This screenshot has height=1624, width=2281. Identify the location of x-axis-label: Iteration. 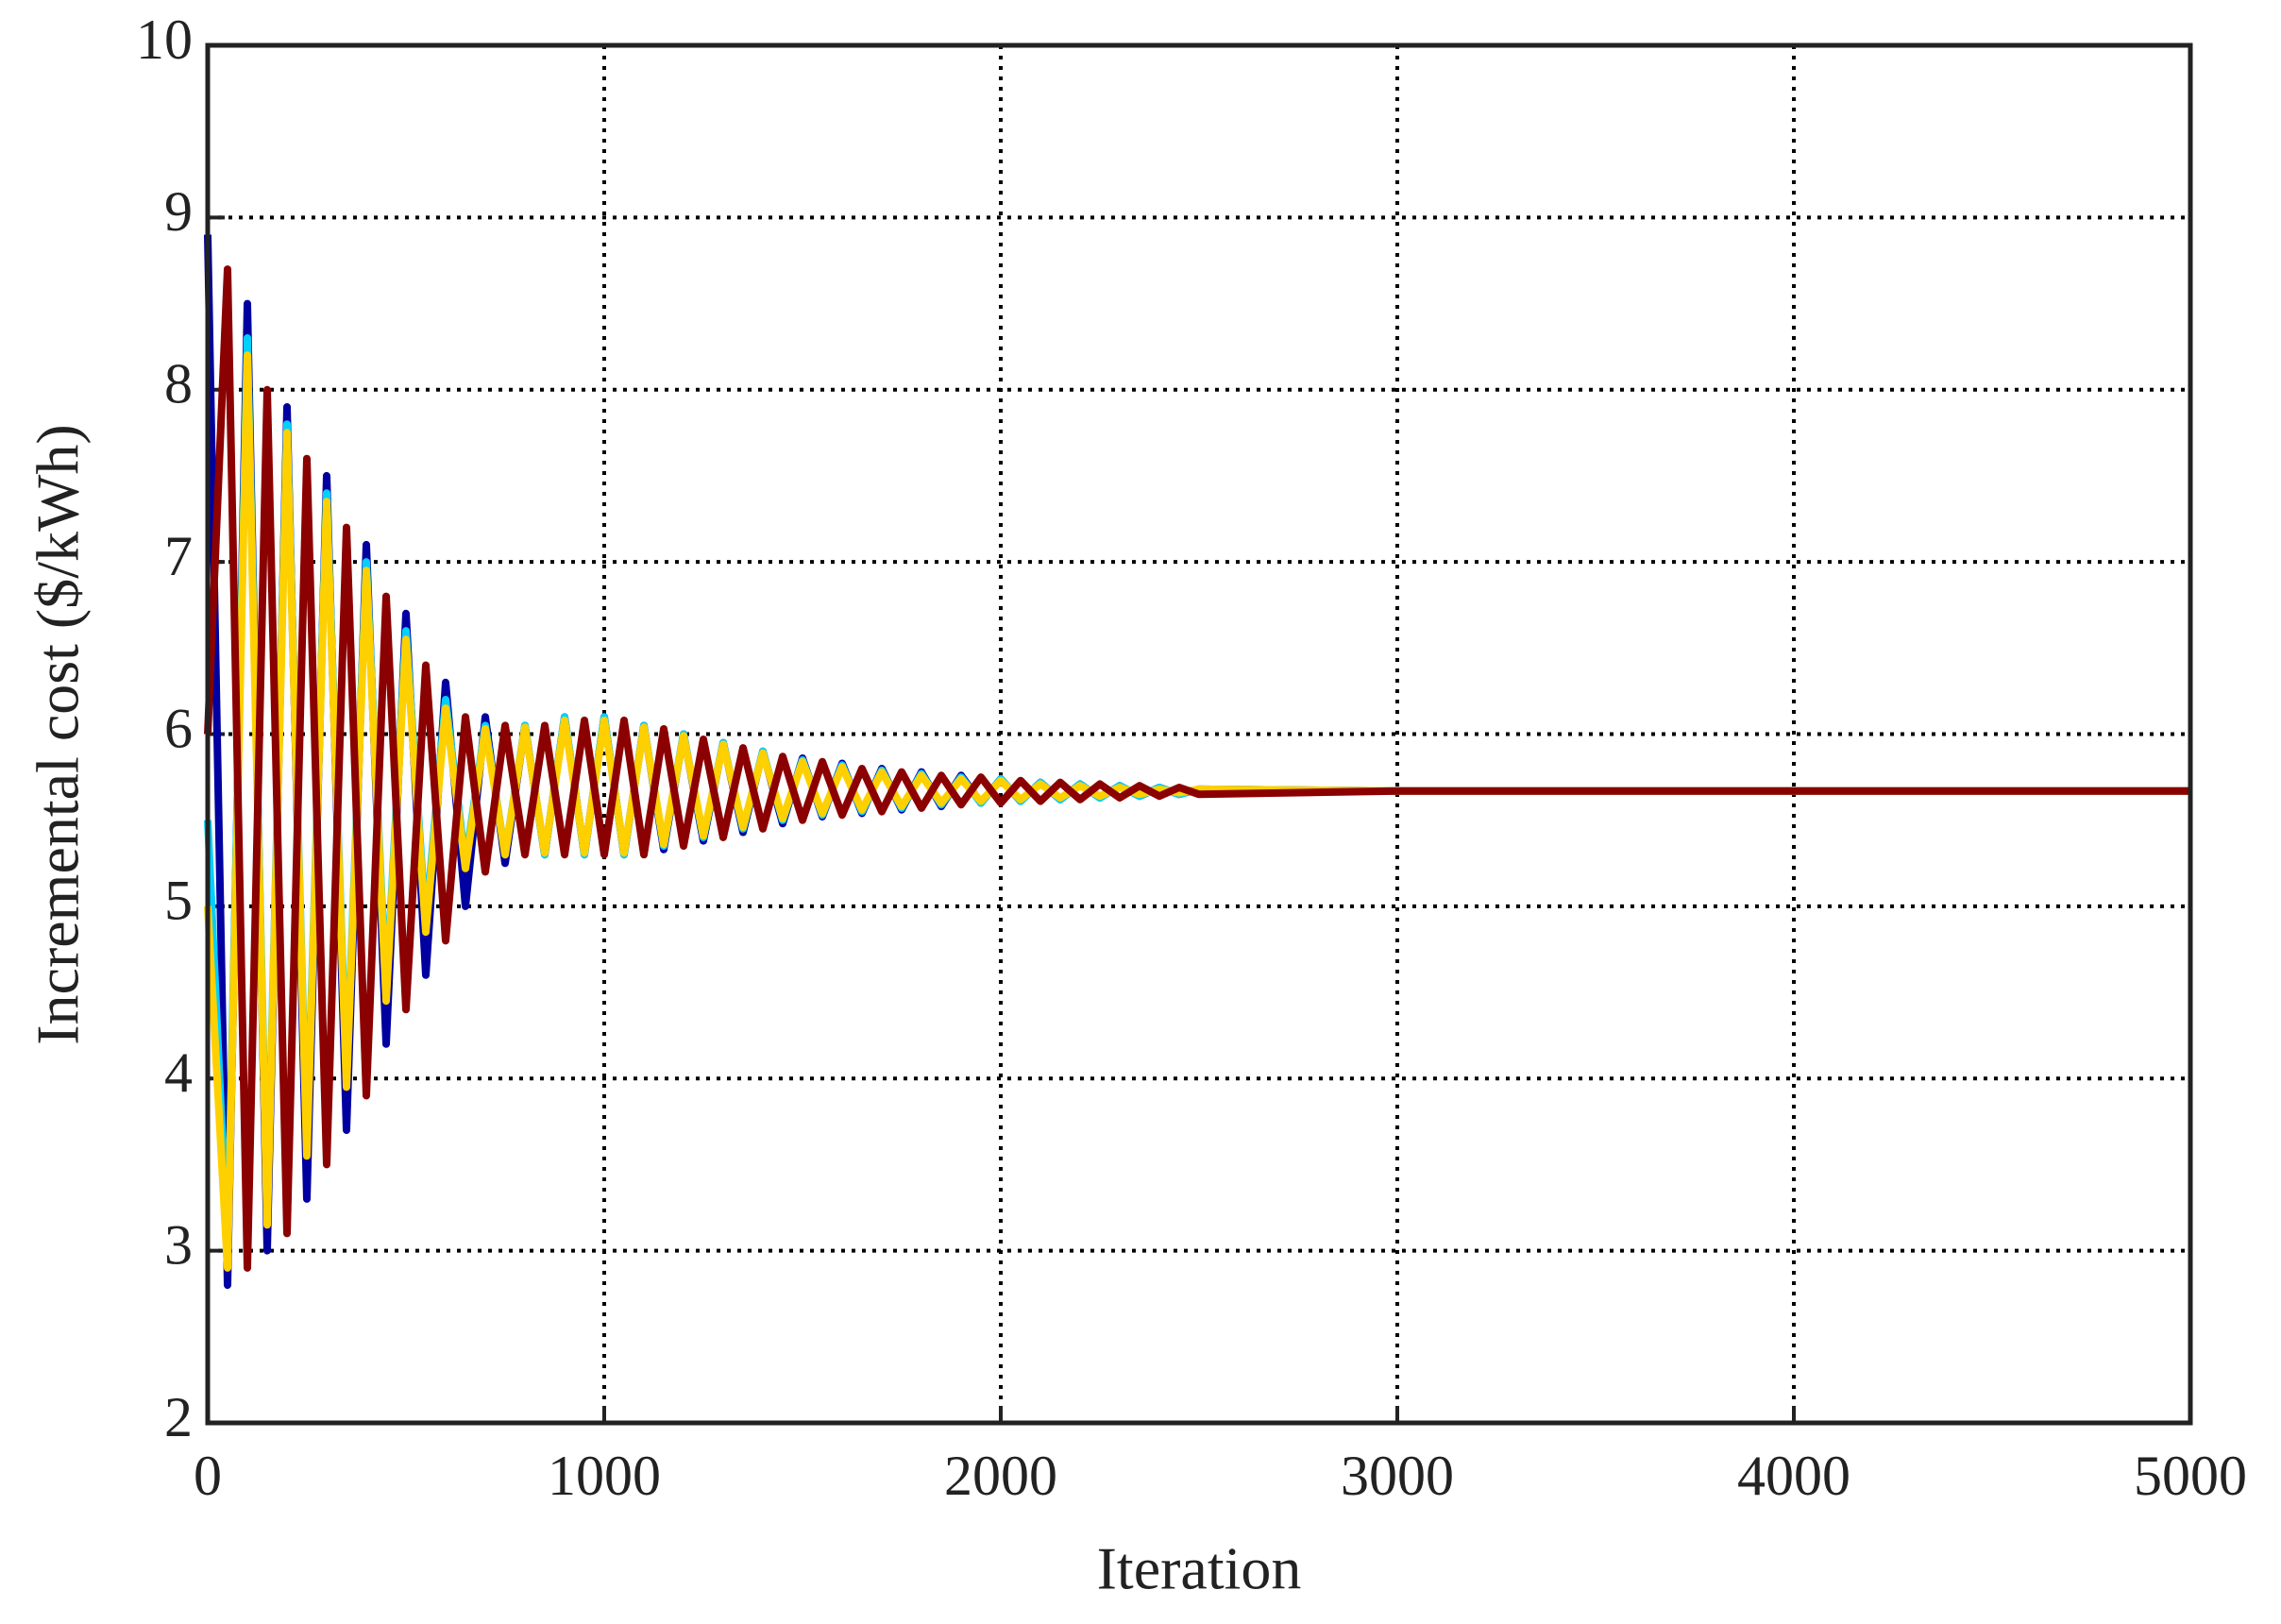
(1199, 1568).